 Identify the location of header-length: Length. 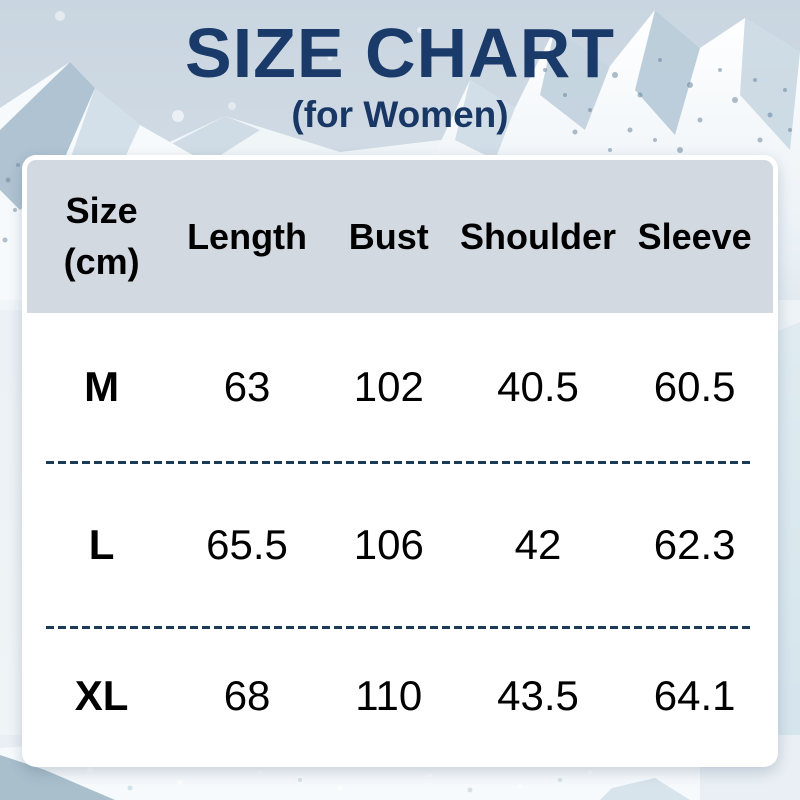
(247, 236).